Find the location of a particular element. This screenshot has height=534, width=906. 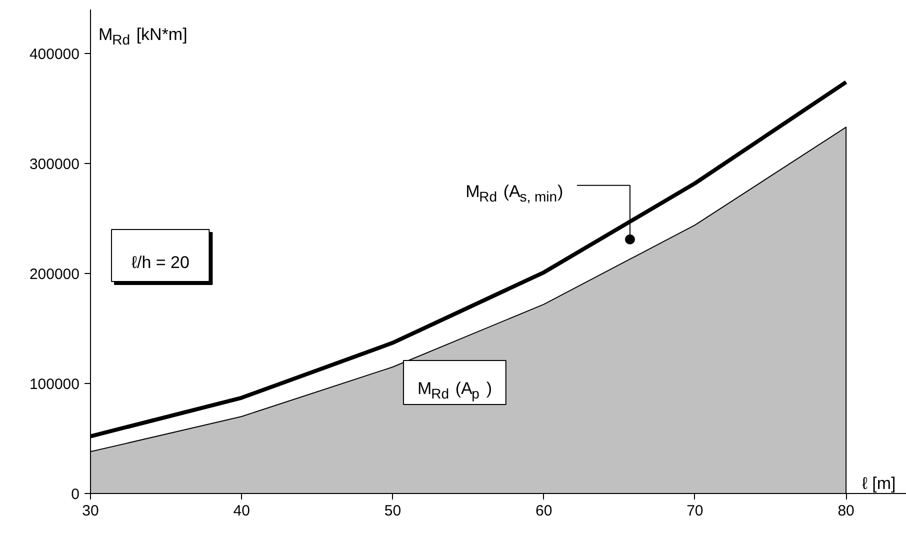

y-tick-label: 400000 is located at coordinates (54, 54).